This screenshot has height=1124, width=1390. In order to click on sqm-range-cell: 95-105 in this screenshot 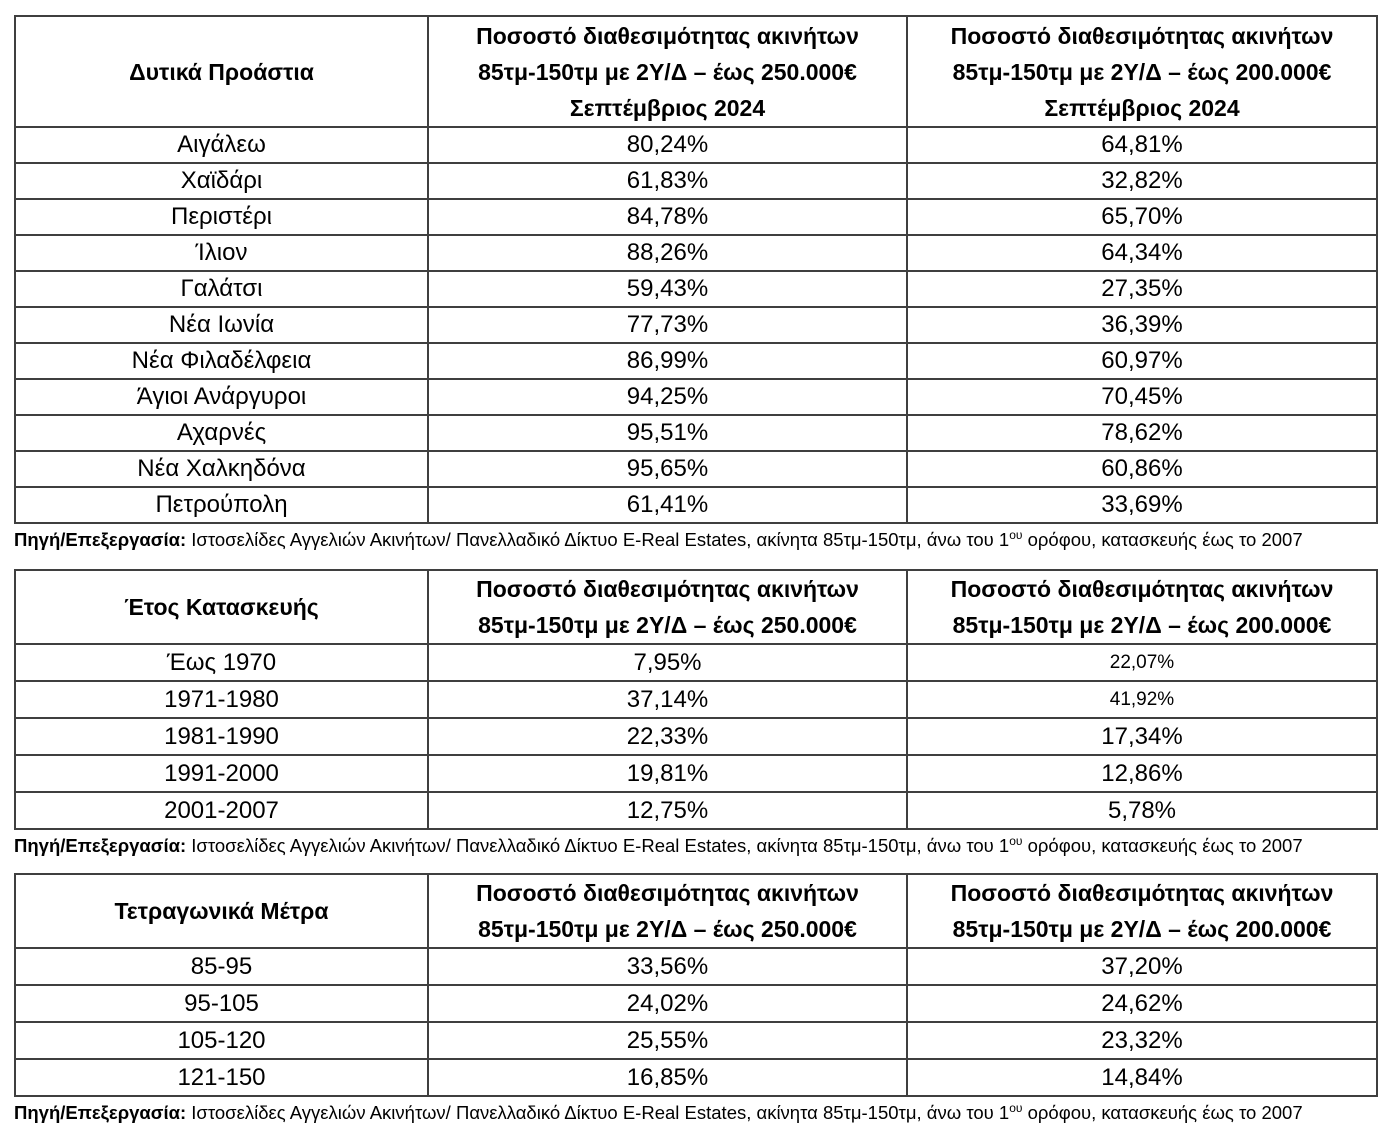, I will do `click(221, 1003)`.